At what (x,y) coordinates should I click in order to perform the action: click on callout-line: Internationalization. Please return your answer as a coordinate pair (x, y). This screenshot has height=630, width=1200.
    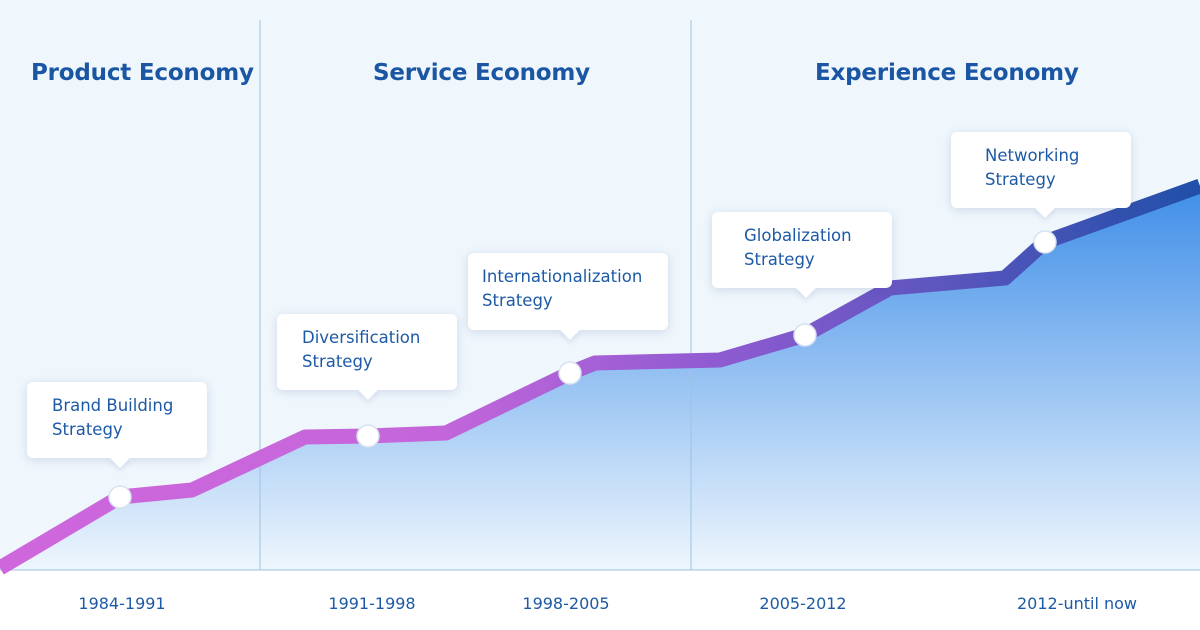
    Looking at the image, I should click on (562, 276).